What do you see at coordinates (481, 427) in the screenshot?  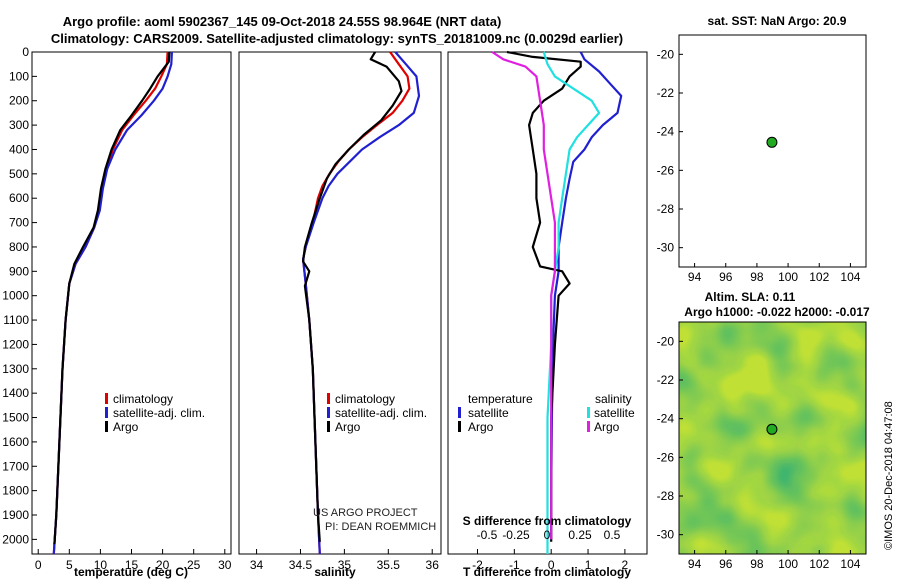 I see `legend-label-t-argo: Argo` at bounding box center [481, 427].